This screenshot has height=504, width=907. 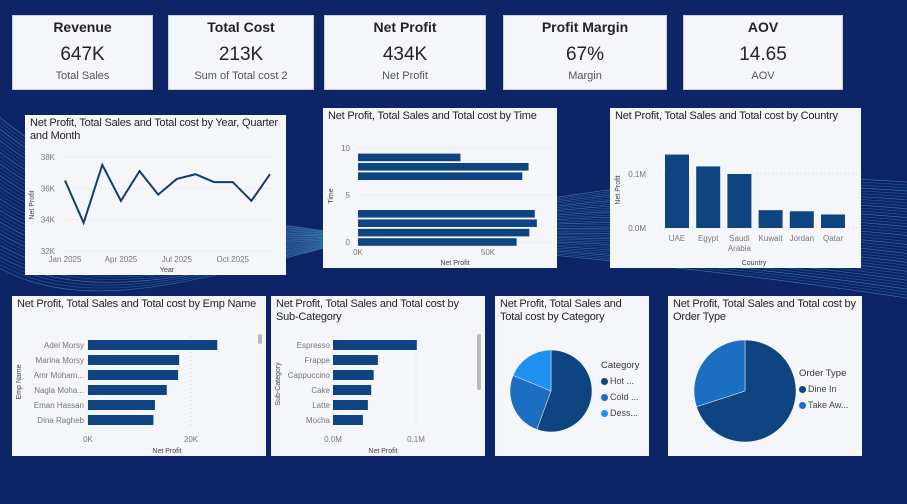 I want to click on kpi-title: AOV, so click(x=763, y=27).